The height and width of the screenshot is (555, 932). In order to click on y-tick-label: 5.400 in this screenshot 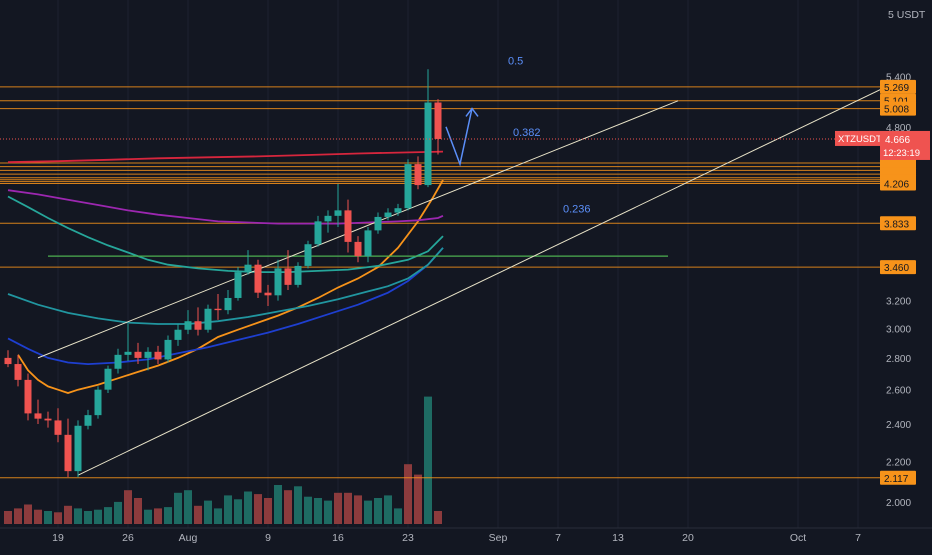, I will do `click(898, 77)`.